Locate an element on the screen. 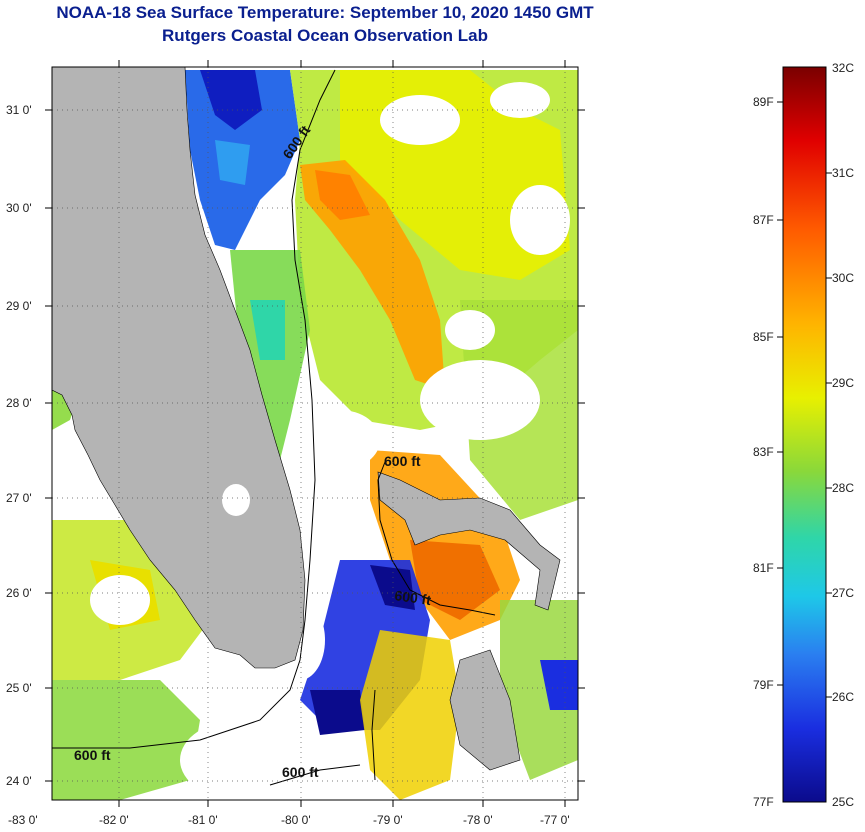 This screenshot has width=865, height=832. lat-label: 25 0' is located at coordinates (19, 688).